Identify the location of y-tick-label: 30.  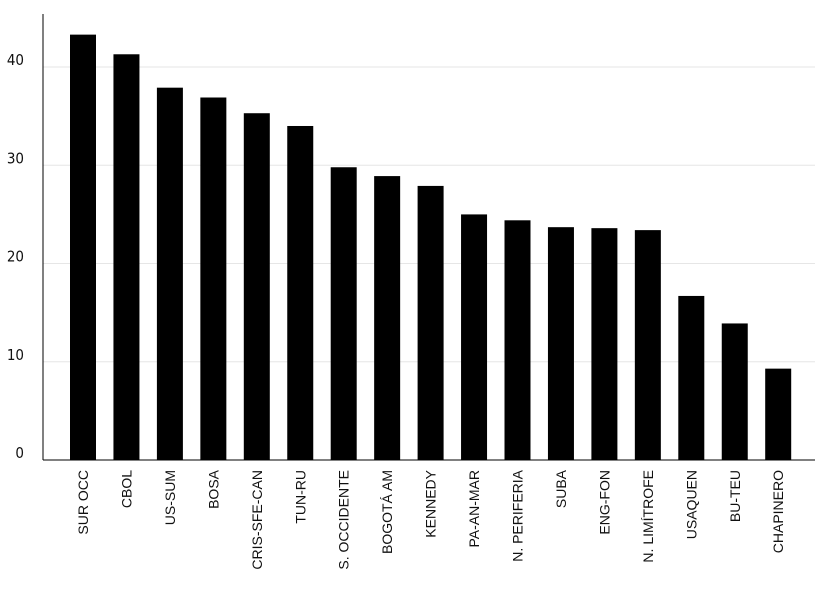
(15, 158).